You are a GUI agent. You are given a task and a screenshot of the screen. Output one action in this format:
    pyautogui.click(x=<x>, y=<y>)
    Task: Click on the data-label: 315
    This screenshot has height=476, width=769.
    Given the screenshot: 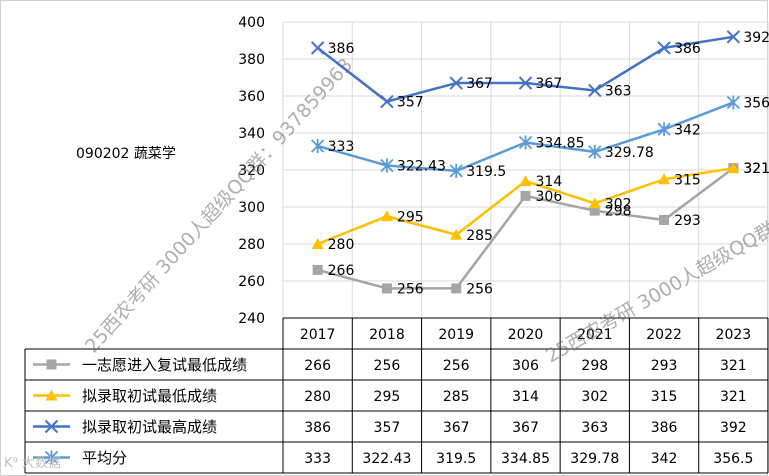 What is the action you would take?
    pyautogui.click(x=687, y=180)
    